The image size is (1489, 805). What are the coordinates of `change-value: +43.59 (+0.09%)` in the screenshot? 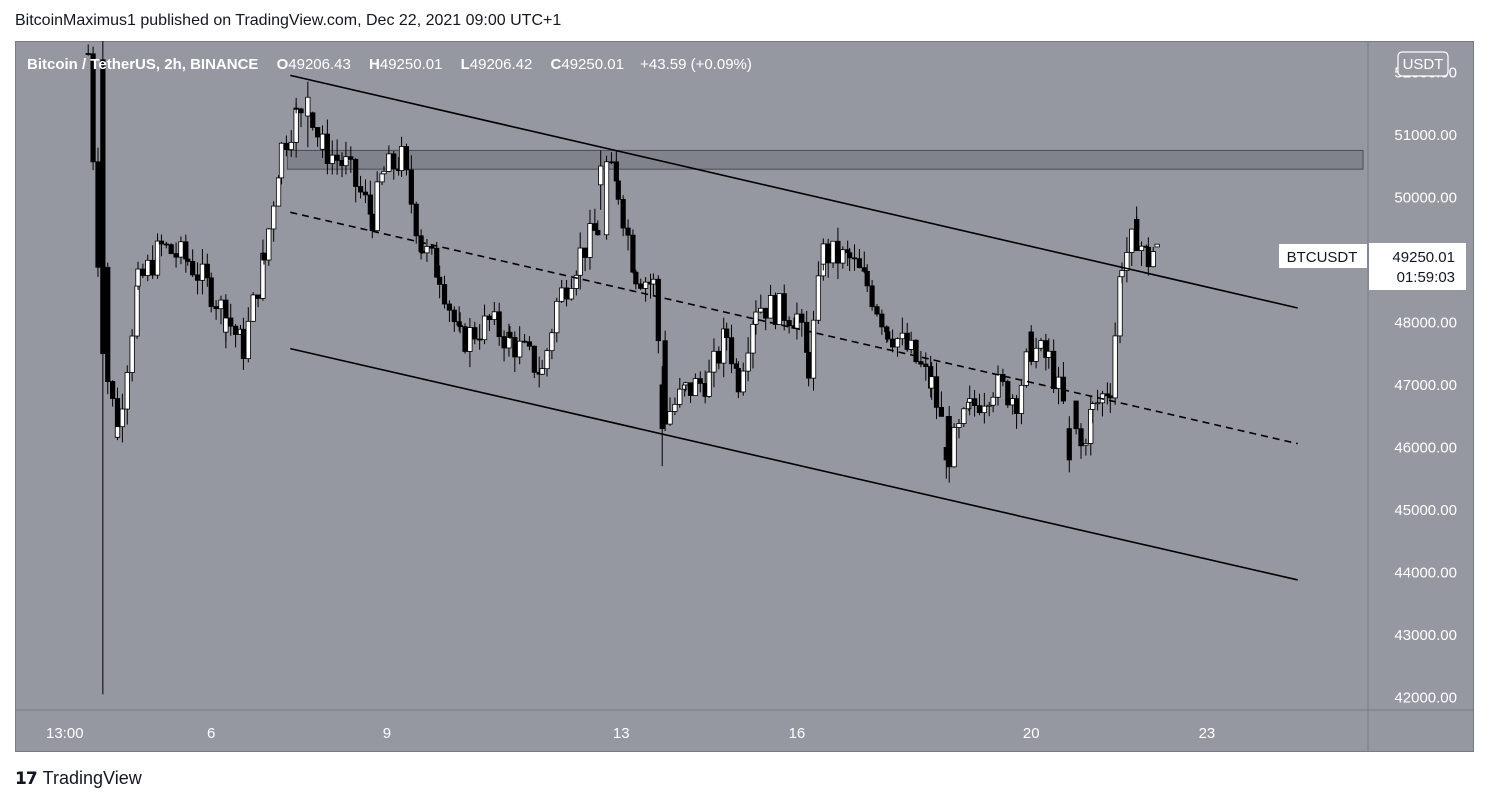 It's located at (696, 64).